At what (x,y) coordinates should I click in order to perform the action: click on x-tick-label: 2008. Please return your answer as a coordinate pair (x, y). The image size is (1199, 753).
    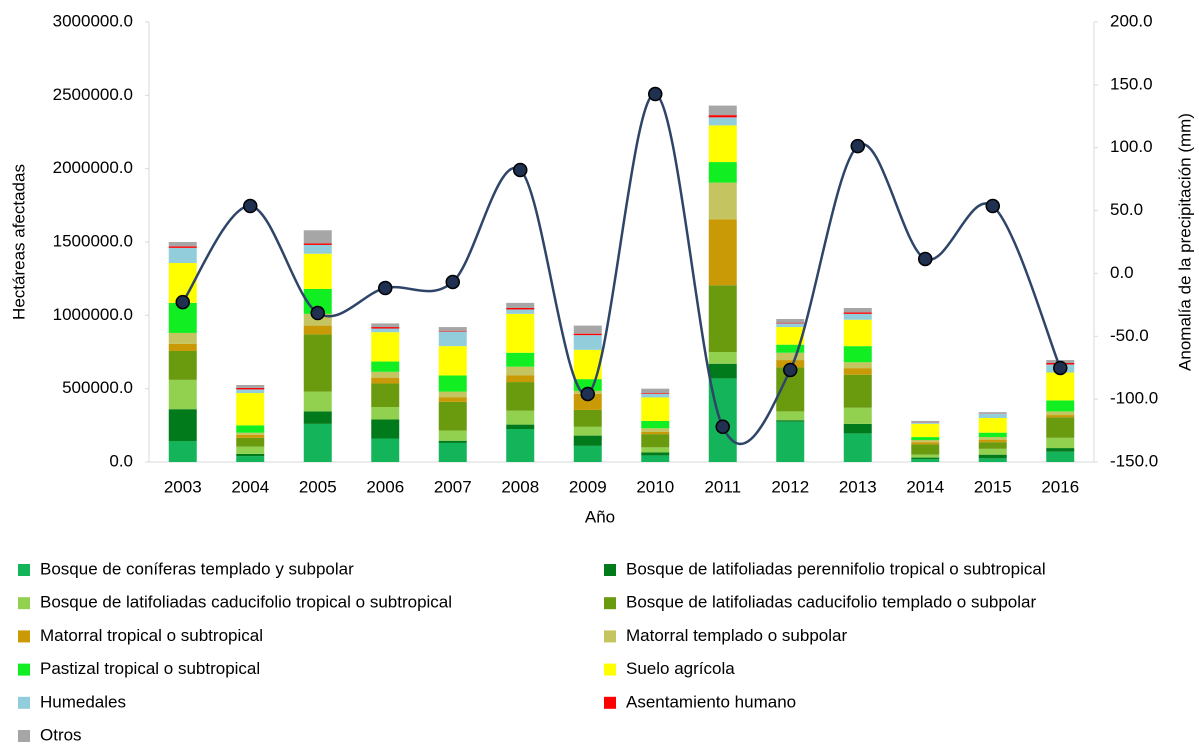
    Looking at the image, I should click on (520, 486).